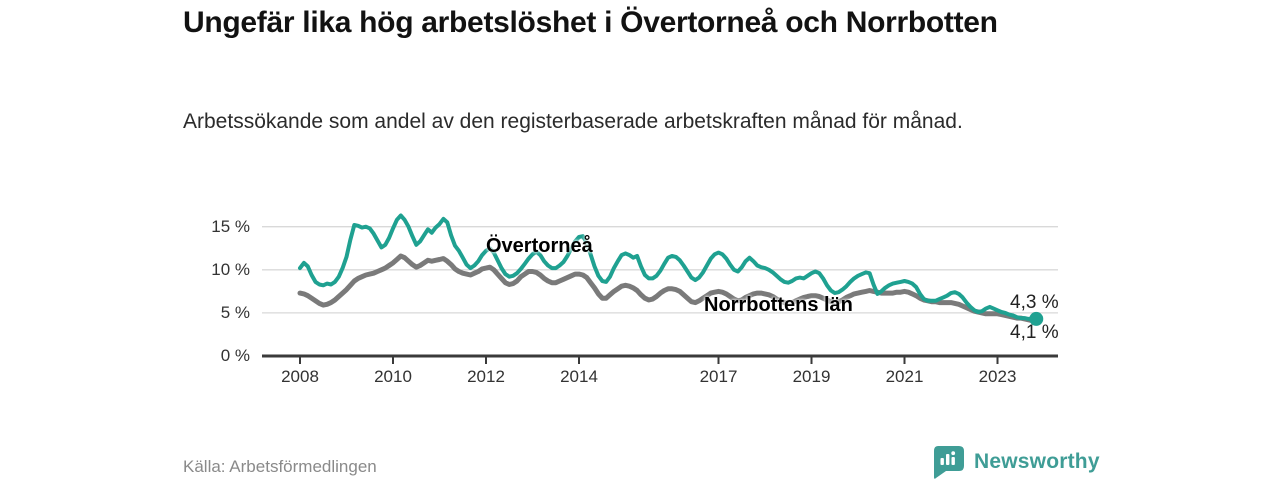 The width and height of the screenshot is (1280, 480). I want to click on y-tick-label: 10 %, so click(230, 269).